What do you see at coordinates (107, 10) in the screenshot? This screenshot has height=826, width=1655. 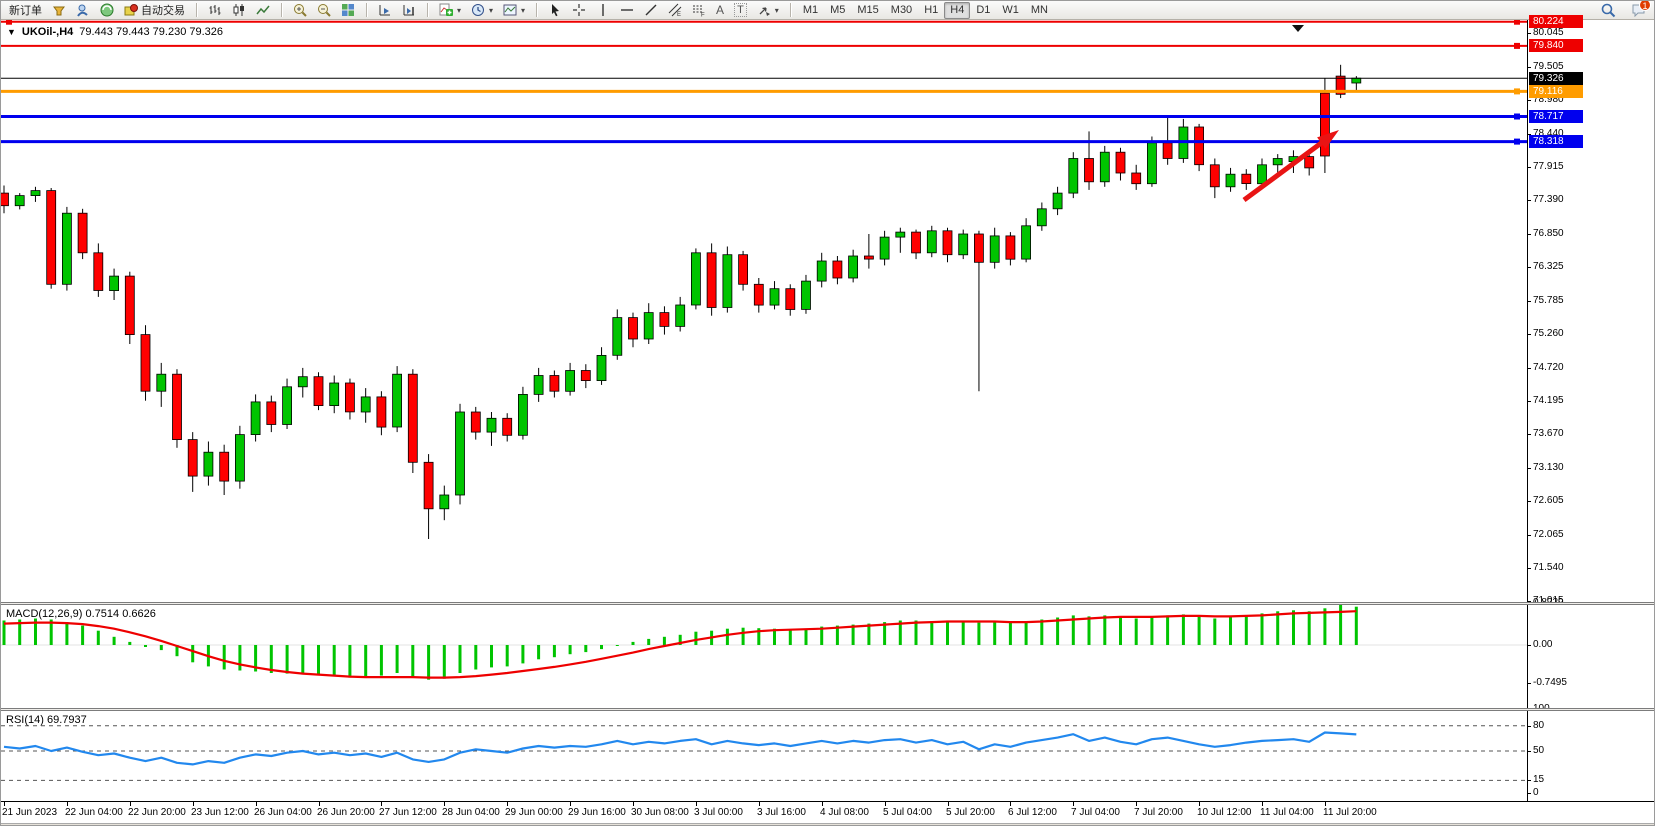 I see `navigator-button` at bounding box center [107, 10].